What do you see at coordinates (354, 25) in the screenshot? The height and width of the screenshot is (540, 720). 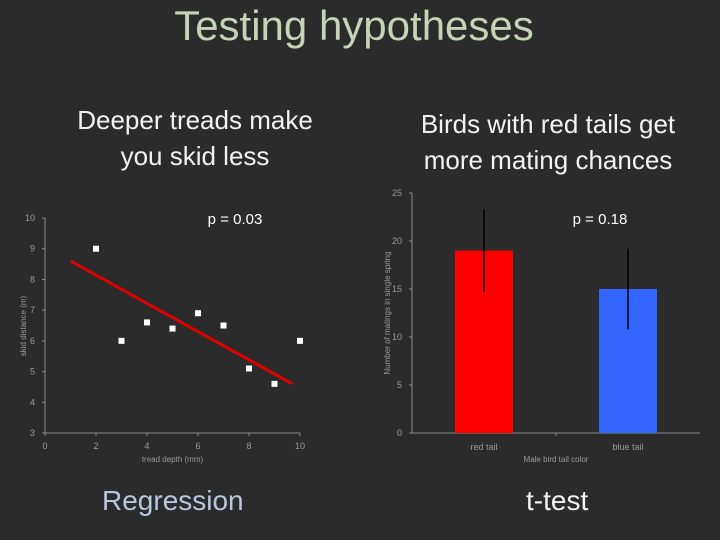 I see `slide-title: Testing hypotheses` at bounding box center [354, 25].